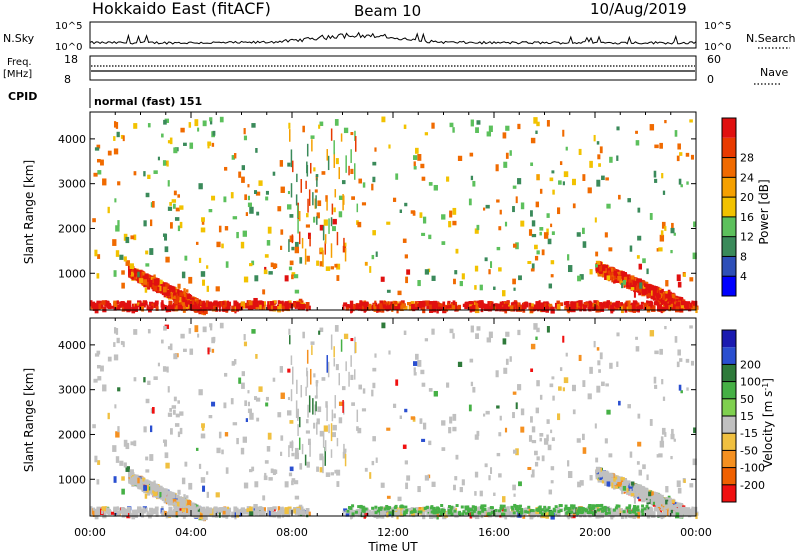 The height and width of the screenshot is (554, 800). What do you see at coordinates (29, 212) in the screenshot?
I see `power-ylabel: Slant Range [km]` at bounding box center [29, 212].